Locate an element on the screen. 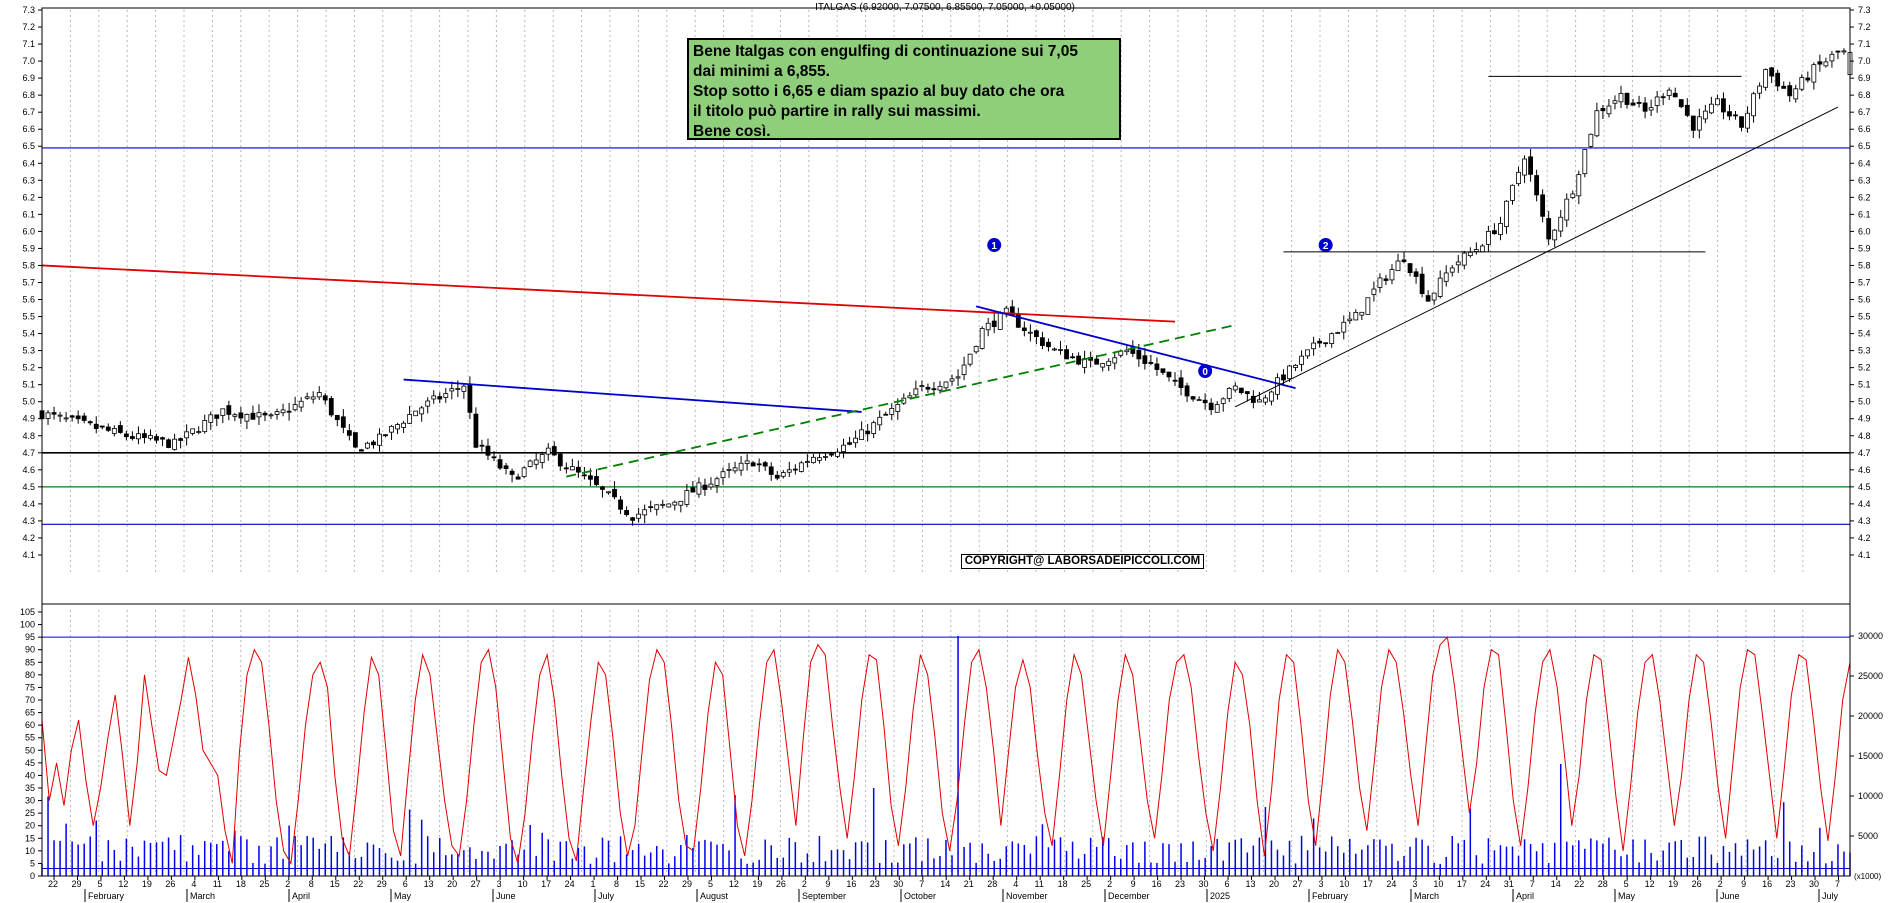 This screenshot has width=1890, height=903. x-day-label: 18 is located at coordinates (241, 884).